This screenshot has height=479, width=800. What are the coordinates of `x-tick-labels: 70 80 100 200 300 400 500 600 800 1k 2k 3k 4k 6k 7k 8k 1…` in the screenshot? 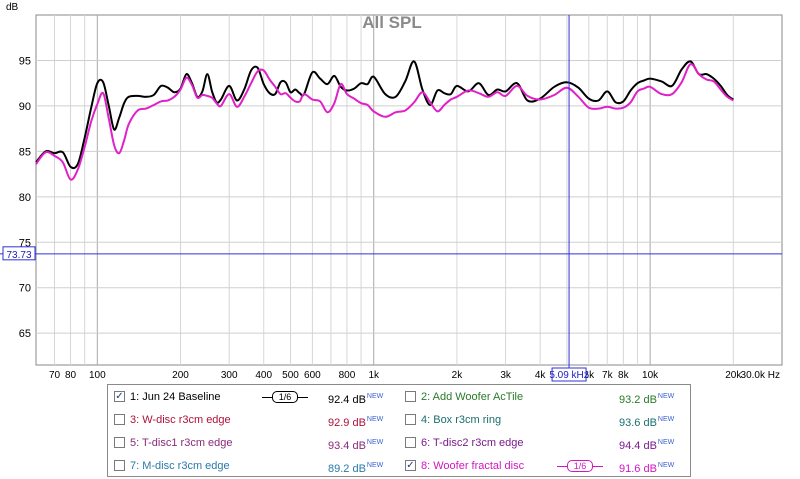 It's located at (414, 375).